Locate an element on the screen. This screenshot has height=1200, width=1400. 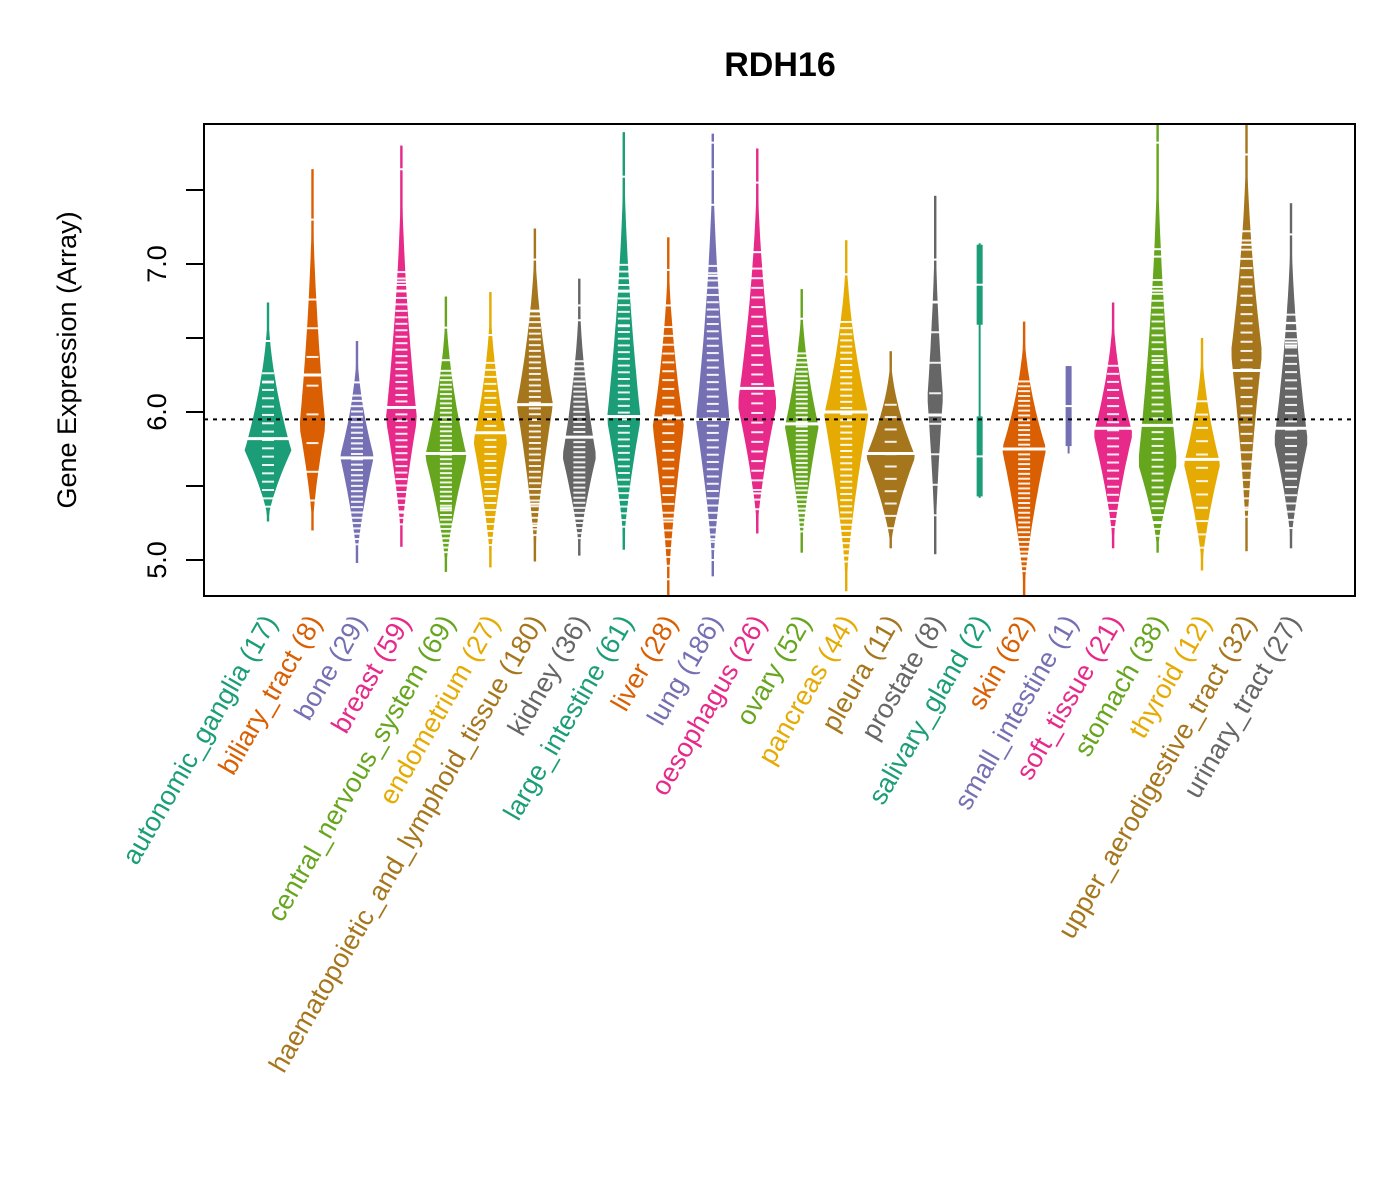
bean-kidney is located at coordinates (579, 417).